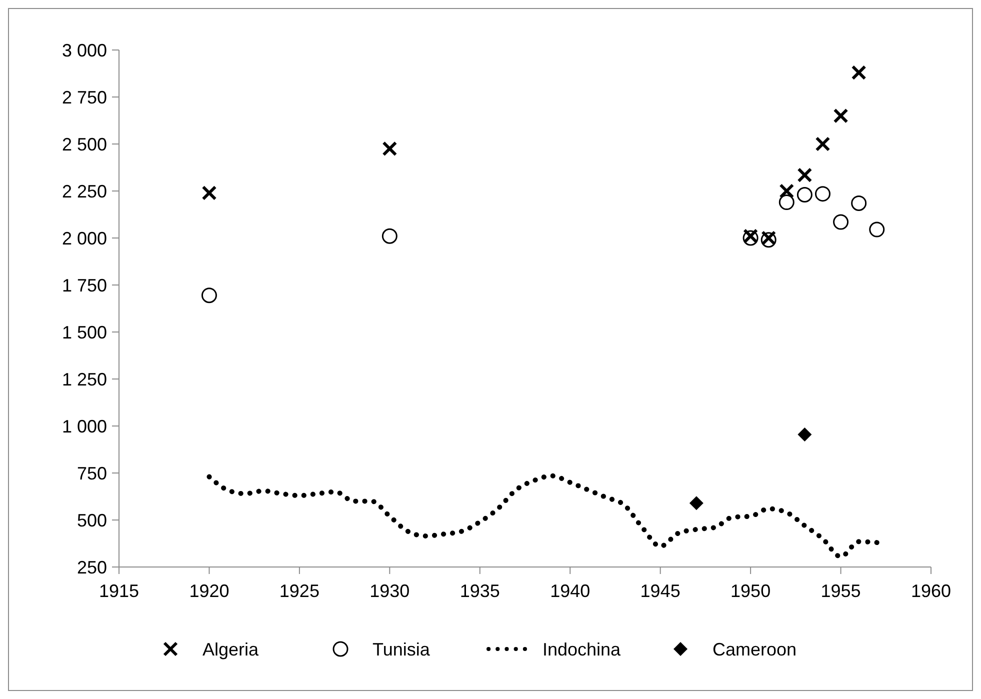  What do you see at coordinates (91, 520) in the screenshot?
I see `y-tick-label: 500` at bounding box center [91, 520].